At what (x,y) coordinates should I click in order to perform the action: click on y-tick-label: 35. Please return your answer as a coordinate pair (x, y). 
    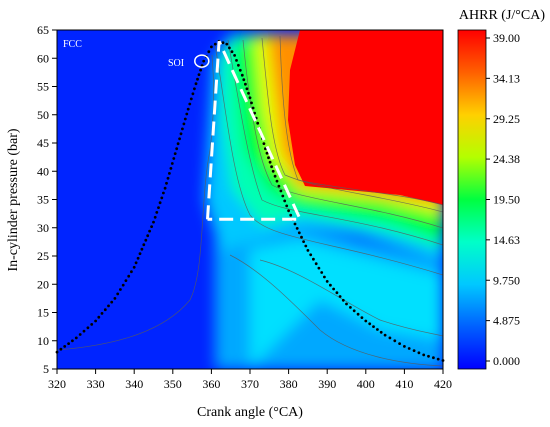
    Looking at the image, I should click on (43, 200).